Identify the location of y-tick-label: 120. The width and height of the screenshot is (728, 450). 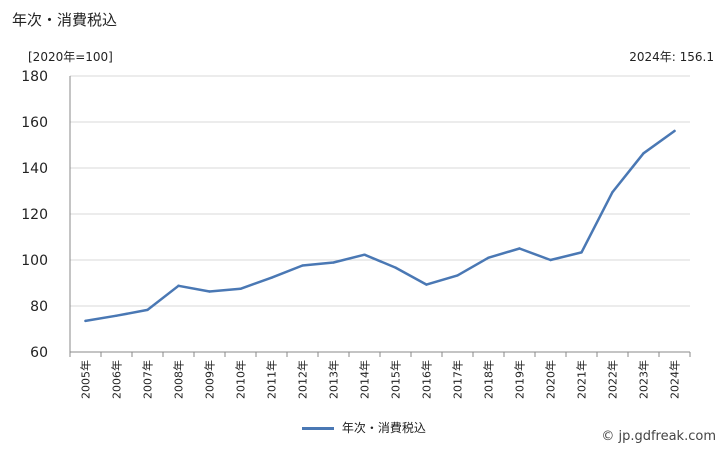
(34, 215).